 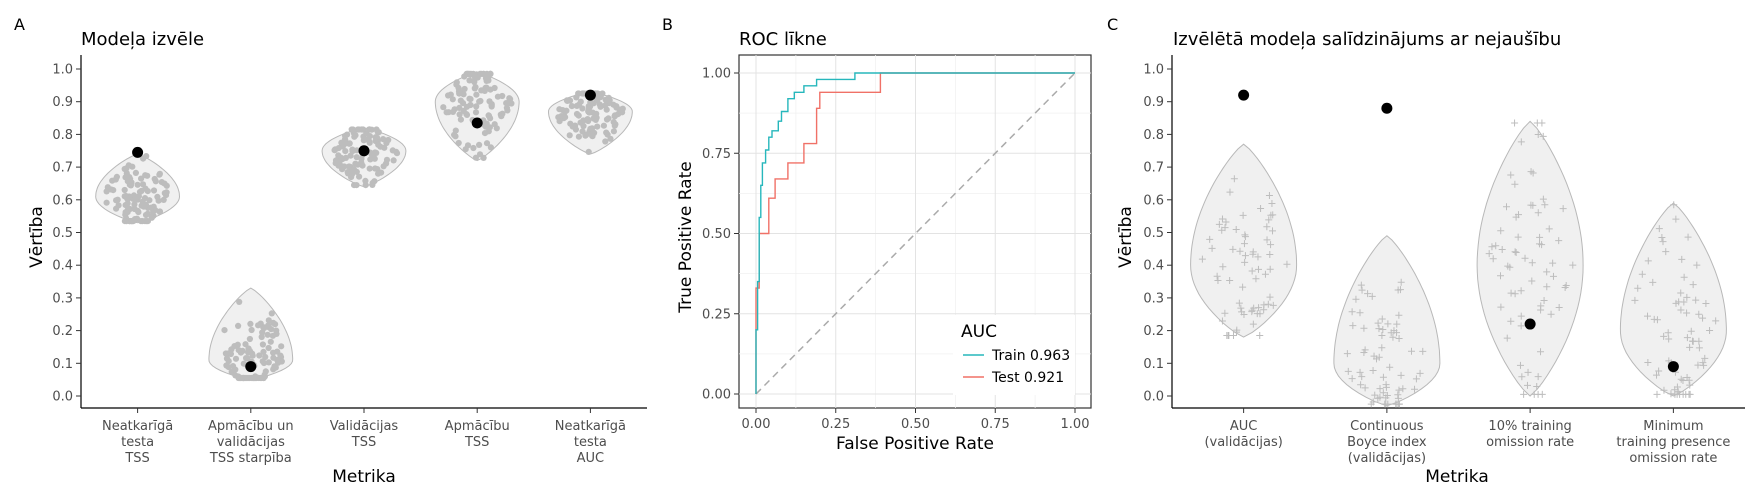 I want to click on panel-a-x-tick-label: Apmācību, so click(x=477, y=426).